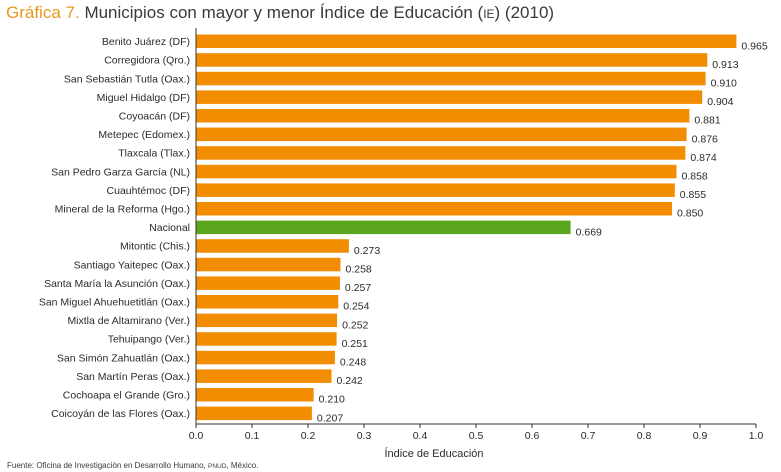 This screenshot has height=472, width=781. What do you see at coordinates (114, 303) in the screenshot?
I see `category-label-14: San Miguel Ahuehuetitlán (Oax.)` at bounding box center [114, 303].